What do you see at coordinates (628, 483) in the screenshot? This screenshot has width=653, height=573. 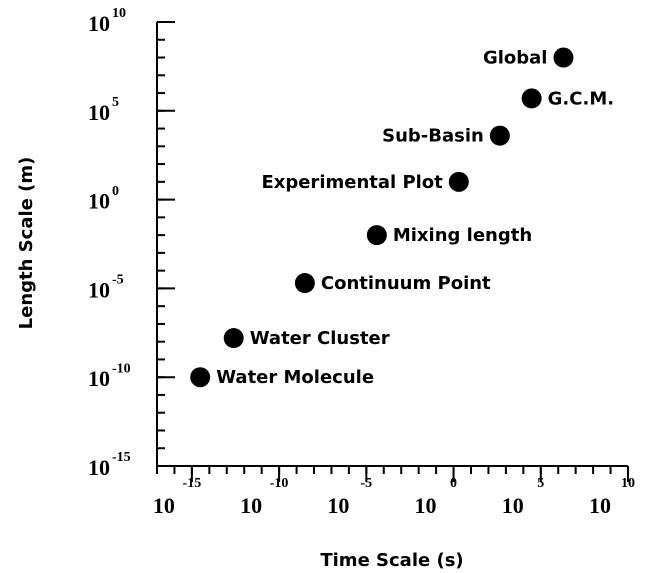 I see `x-tick-exponent: 10` at bounding box center [628, 483].